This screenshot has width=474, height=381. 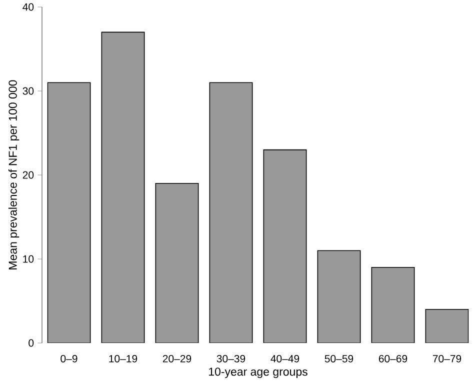 I want to click on x-tick-label: 20–29, so click(x=177, y=358).